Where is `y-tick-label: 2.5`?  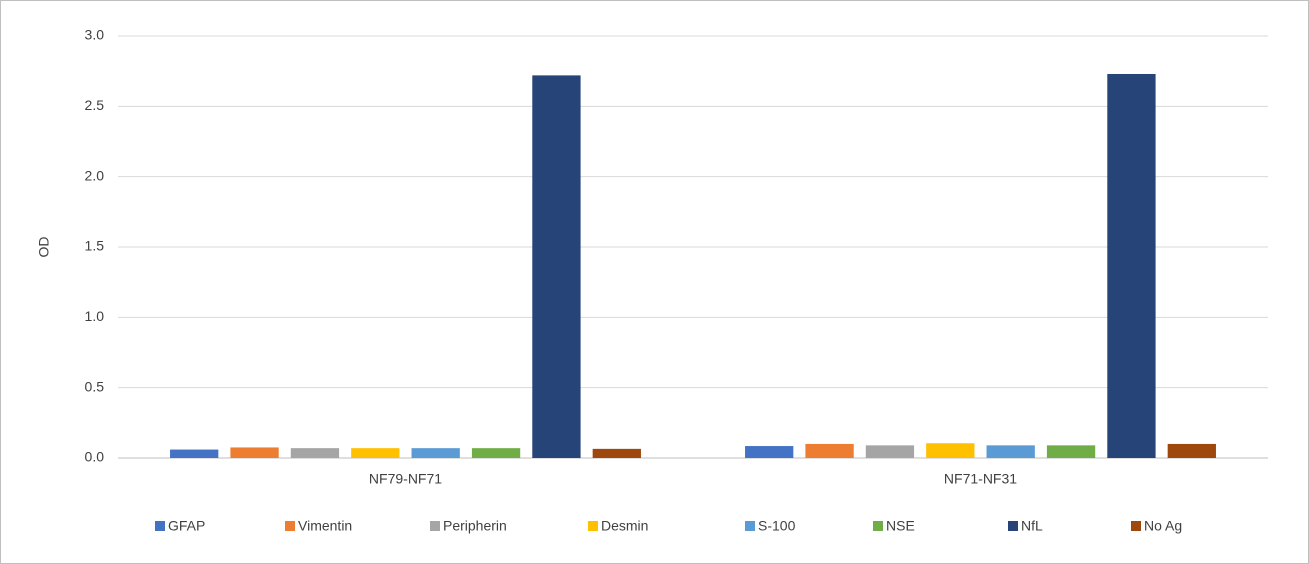 y-tick-label: 2.5 is located at coordinates (95, 105).